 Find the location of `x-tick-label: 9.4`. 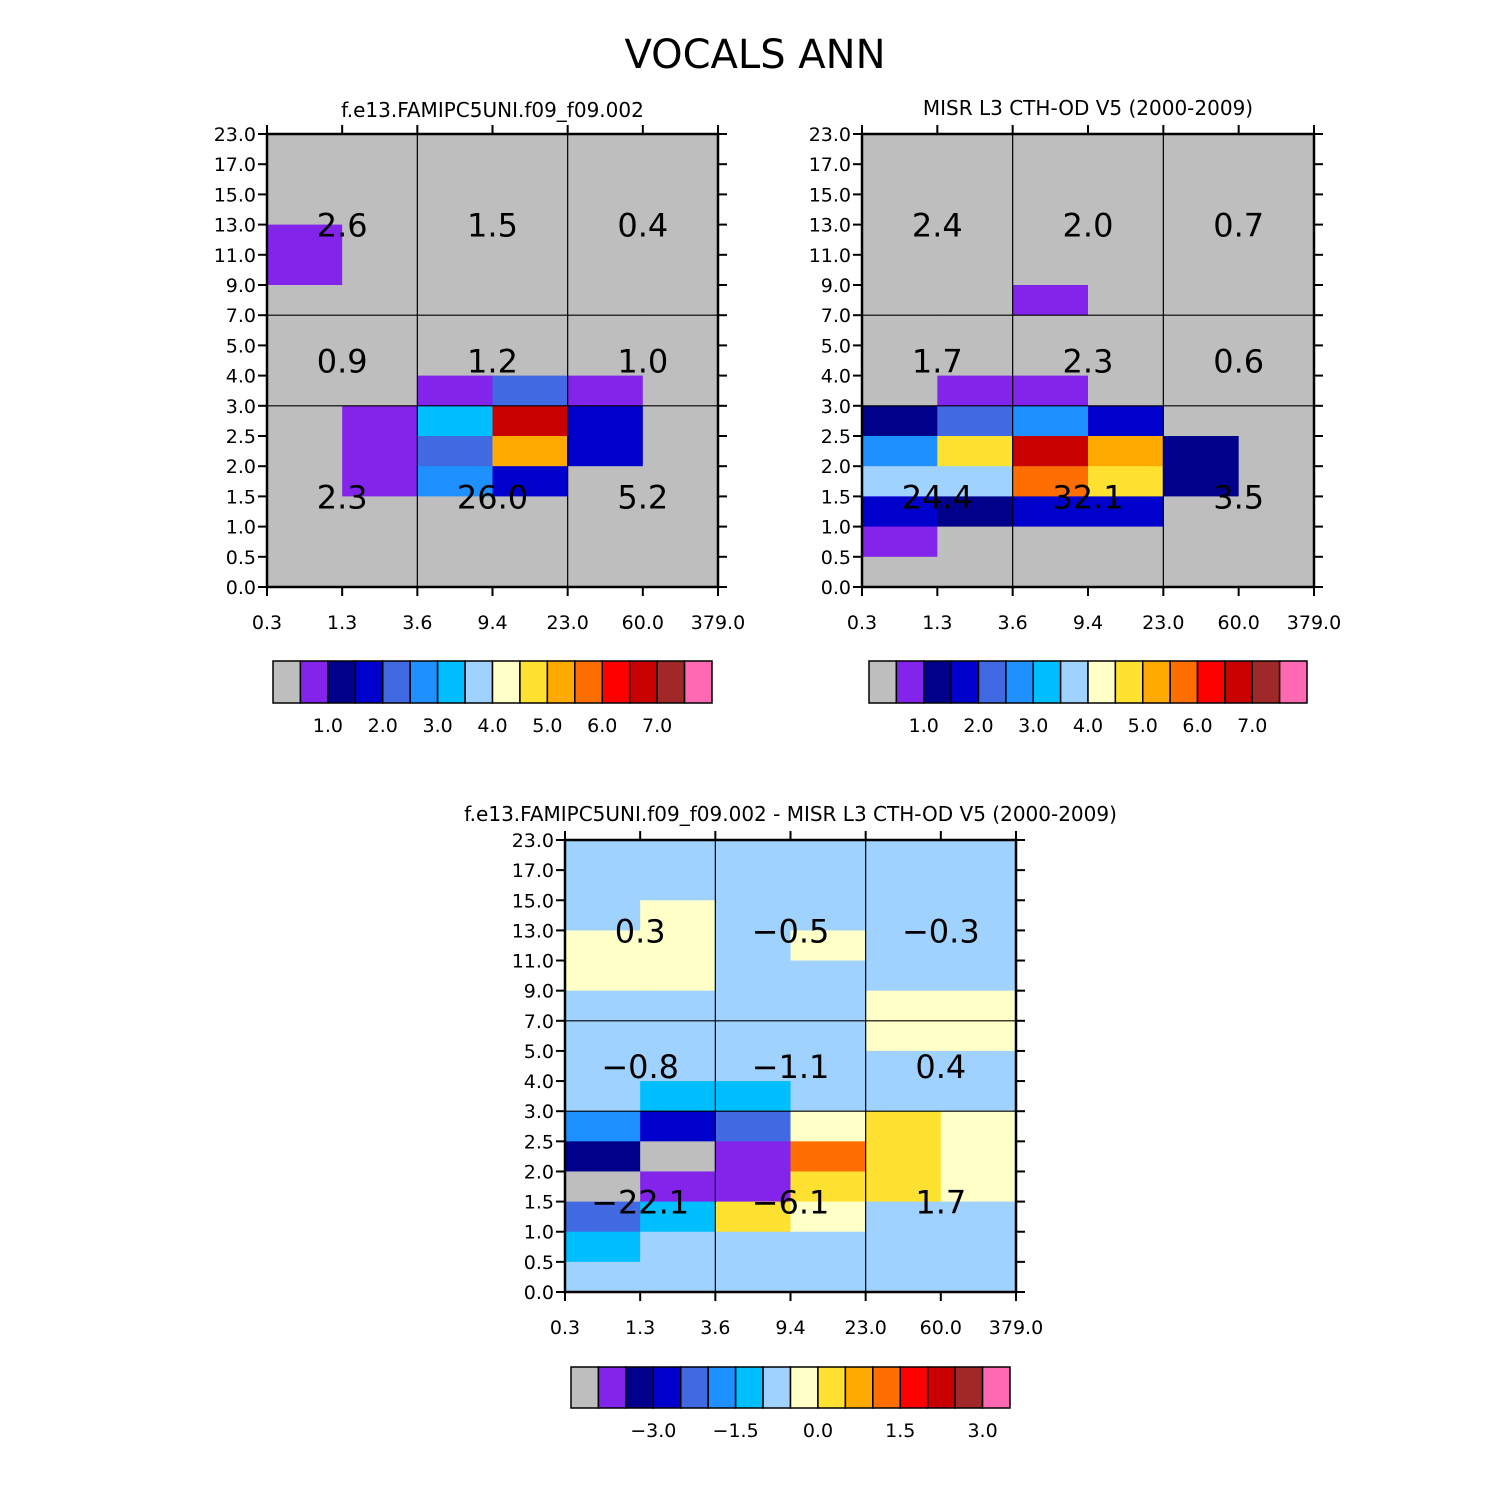

x-tick-label: 9.4 is located at coordinates (790, 1328).